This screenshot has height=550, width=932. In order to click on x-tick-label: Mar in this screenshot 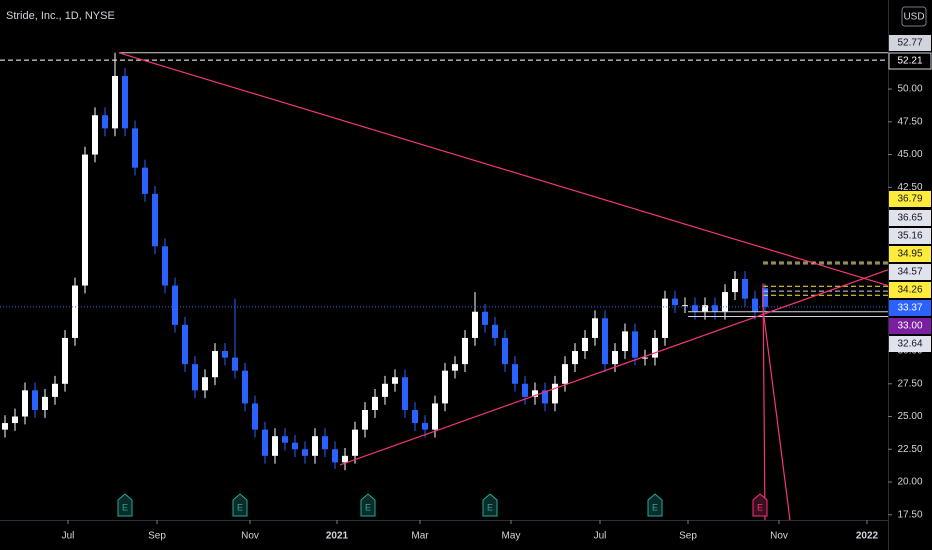, I will do `click(420, 536)`.